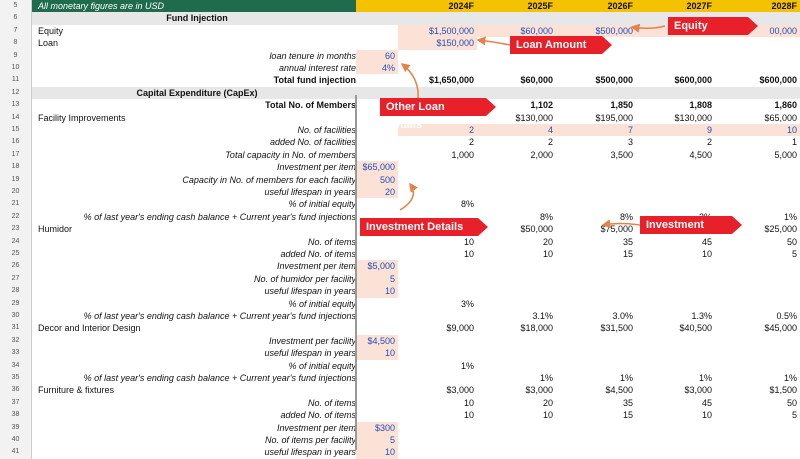  What do you see at coordinates (675, 130) in the screenshot?
I see `value-cell-2027F: 9` at bounding box center [675, 130].